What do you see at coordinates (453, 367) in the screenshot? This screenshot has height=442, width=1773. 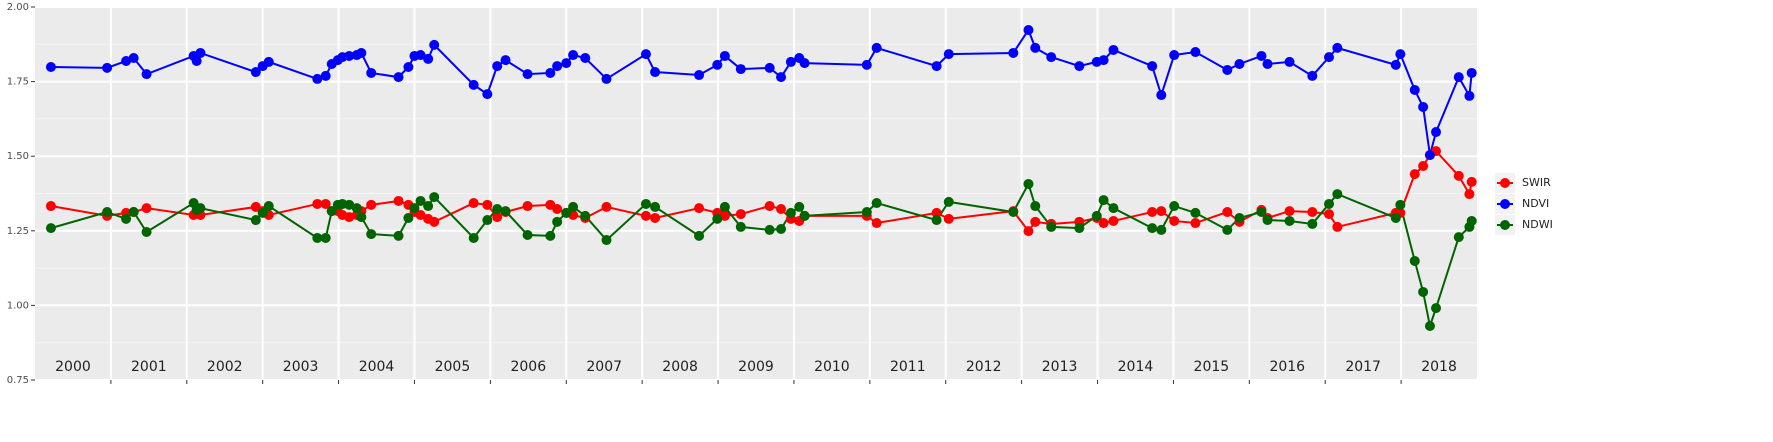 I see `year-label: 2005` at bounding box center [453, 367].